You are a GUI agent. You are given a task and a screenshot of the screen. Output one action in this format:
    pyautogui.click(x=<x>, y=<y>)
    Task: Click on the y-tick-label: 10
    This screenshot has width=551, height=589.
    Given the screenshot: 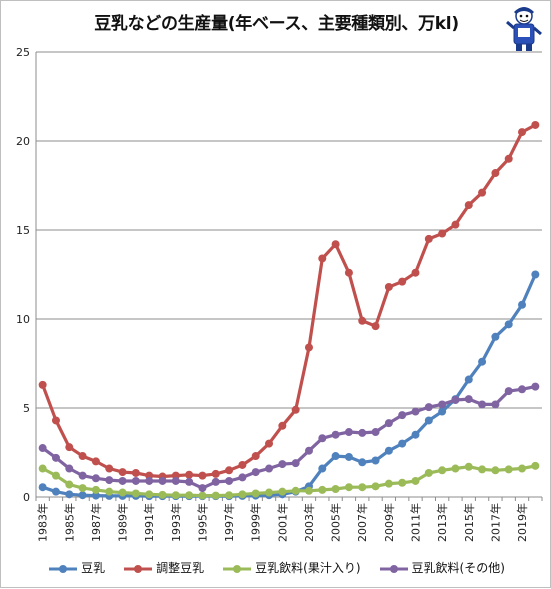 What is the action you would take?
    pyautogui.click(x=23, y=319)
    